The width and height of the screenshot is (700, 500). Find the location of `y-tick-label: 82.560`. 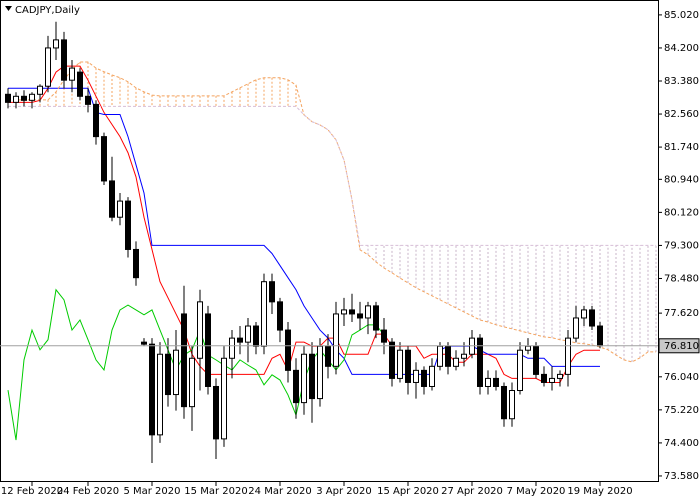

y-tick-label: 82.560 is located at coordinates (681, 114).